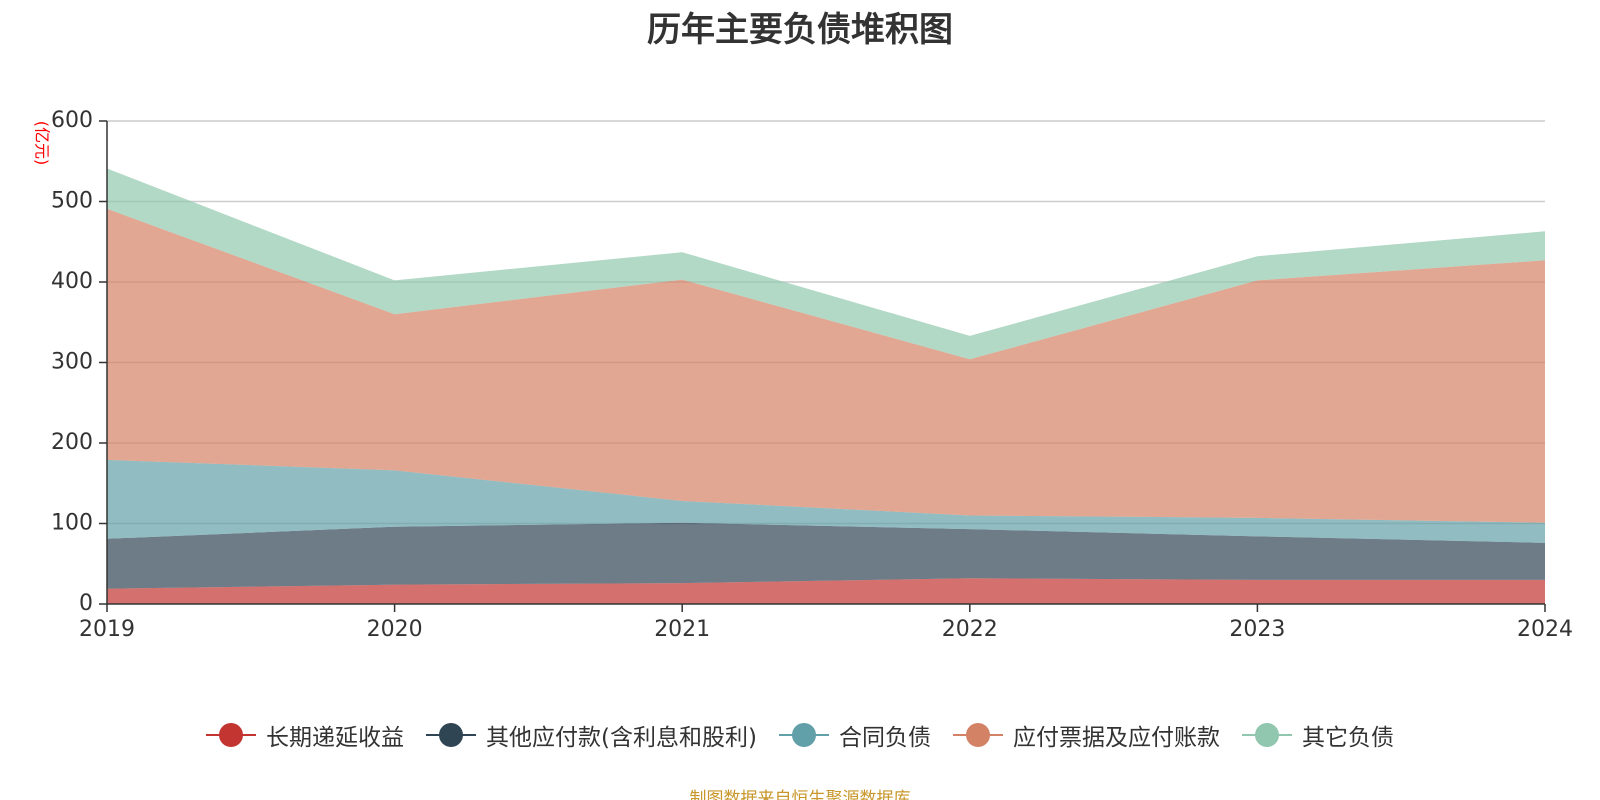 The width and height of the screenshot is (1600, 800). Describe the element at coordinates (107, 629) in the screenshot. I see `x-tick-label: 2019` at that location.